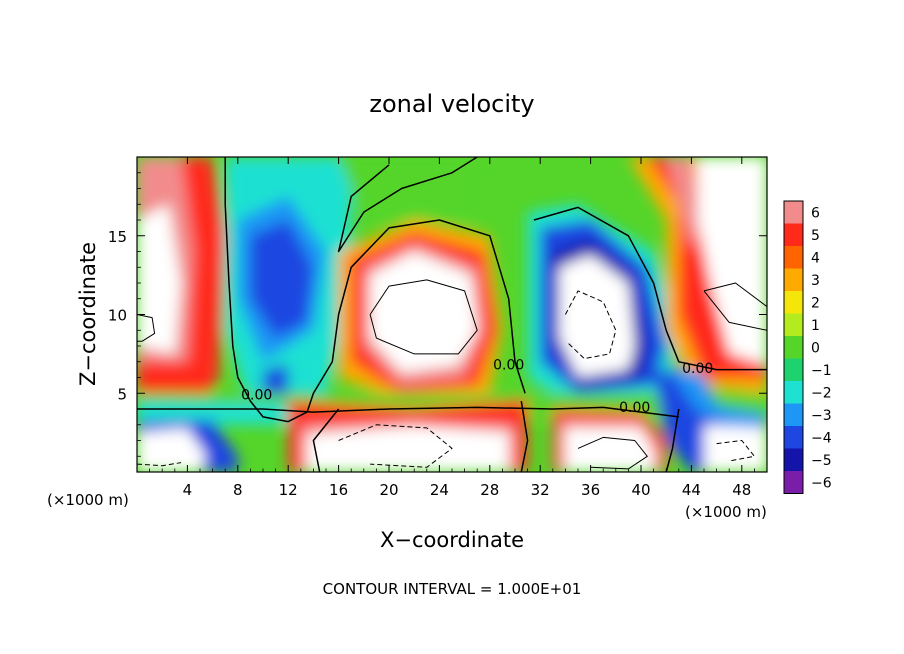  Describe the element at coordinates (117, 316) in the screenshot. I see `y-tick-label: 10` at that location.